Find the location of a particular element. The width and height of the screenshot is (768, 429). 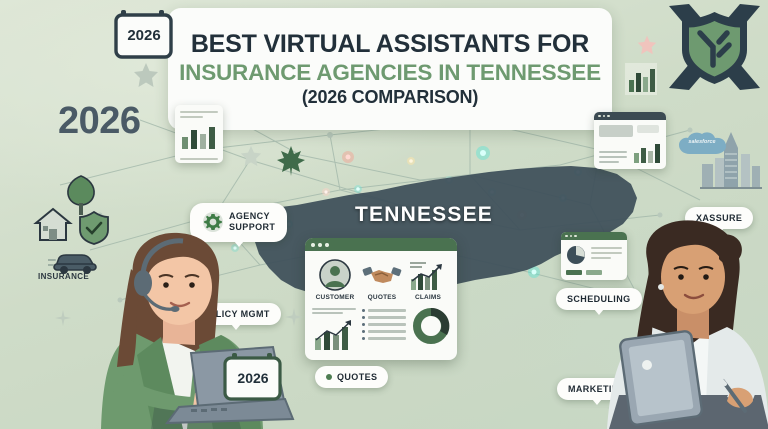

dashboard-tile-claims-label: CLAIMS is located at coordinates (428, 297).